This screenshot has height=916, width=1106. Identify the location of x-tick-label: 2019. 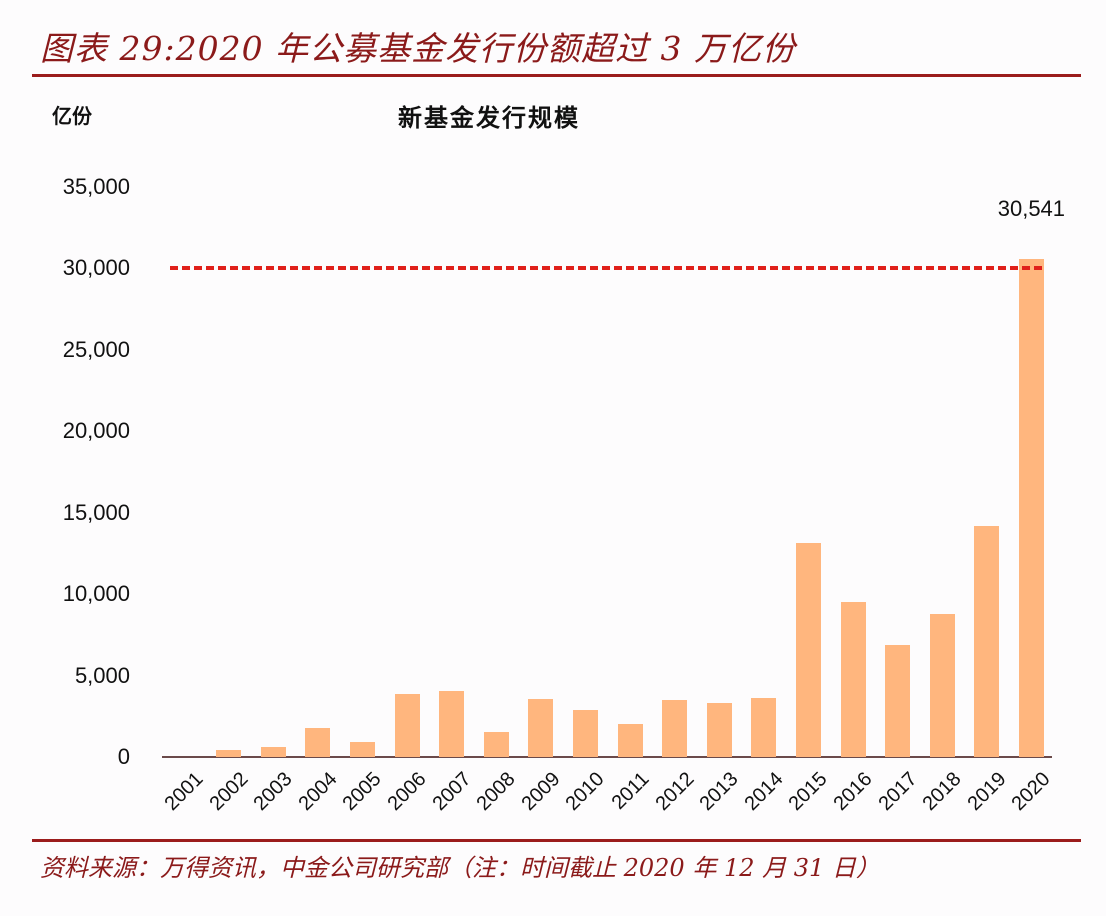
(987, 792).